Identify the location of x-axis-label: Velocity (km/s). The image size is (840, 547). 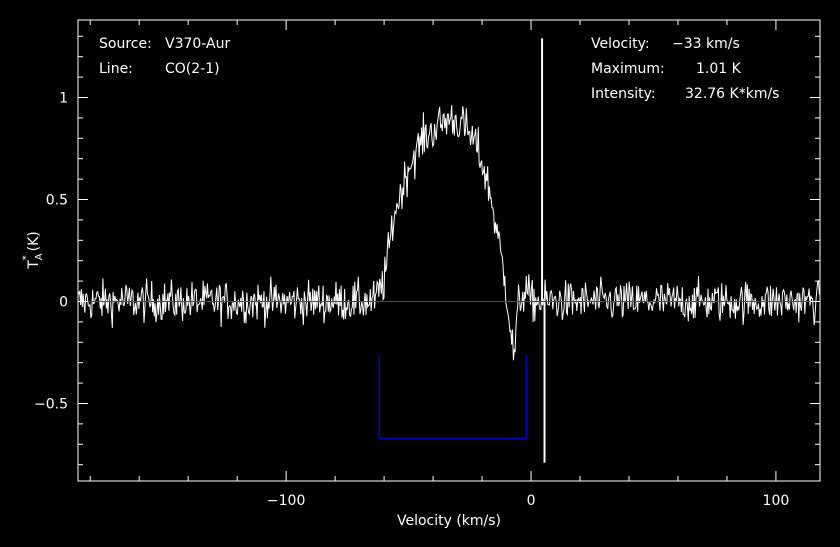
(449, 521).